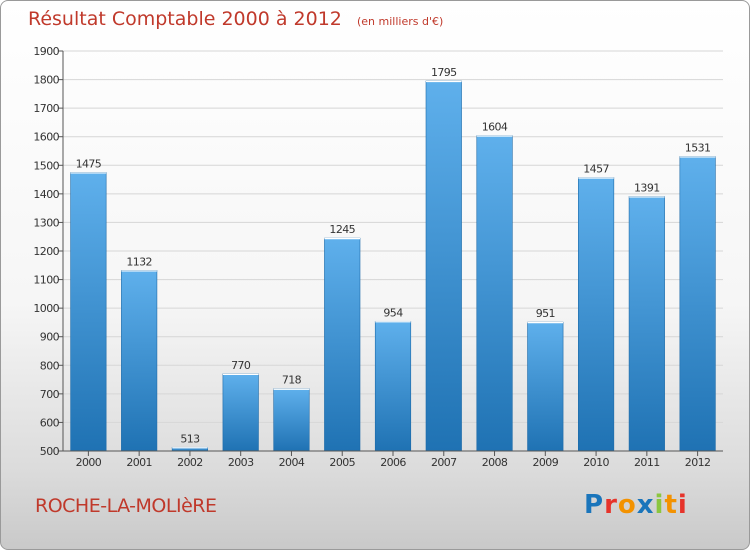 This screenshot has height=550, width=750. I want to click on logo-letter: t, so click(671, 505).